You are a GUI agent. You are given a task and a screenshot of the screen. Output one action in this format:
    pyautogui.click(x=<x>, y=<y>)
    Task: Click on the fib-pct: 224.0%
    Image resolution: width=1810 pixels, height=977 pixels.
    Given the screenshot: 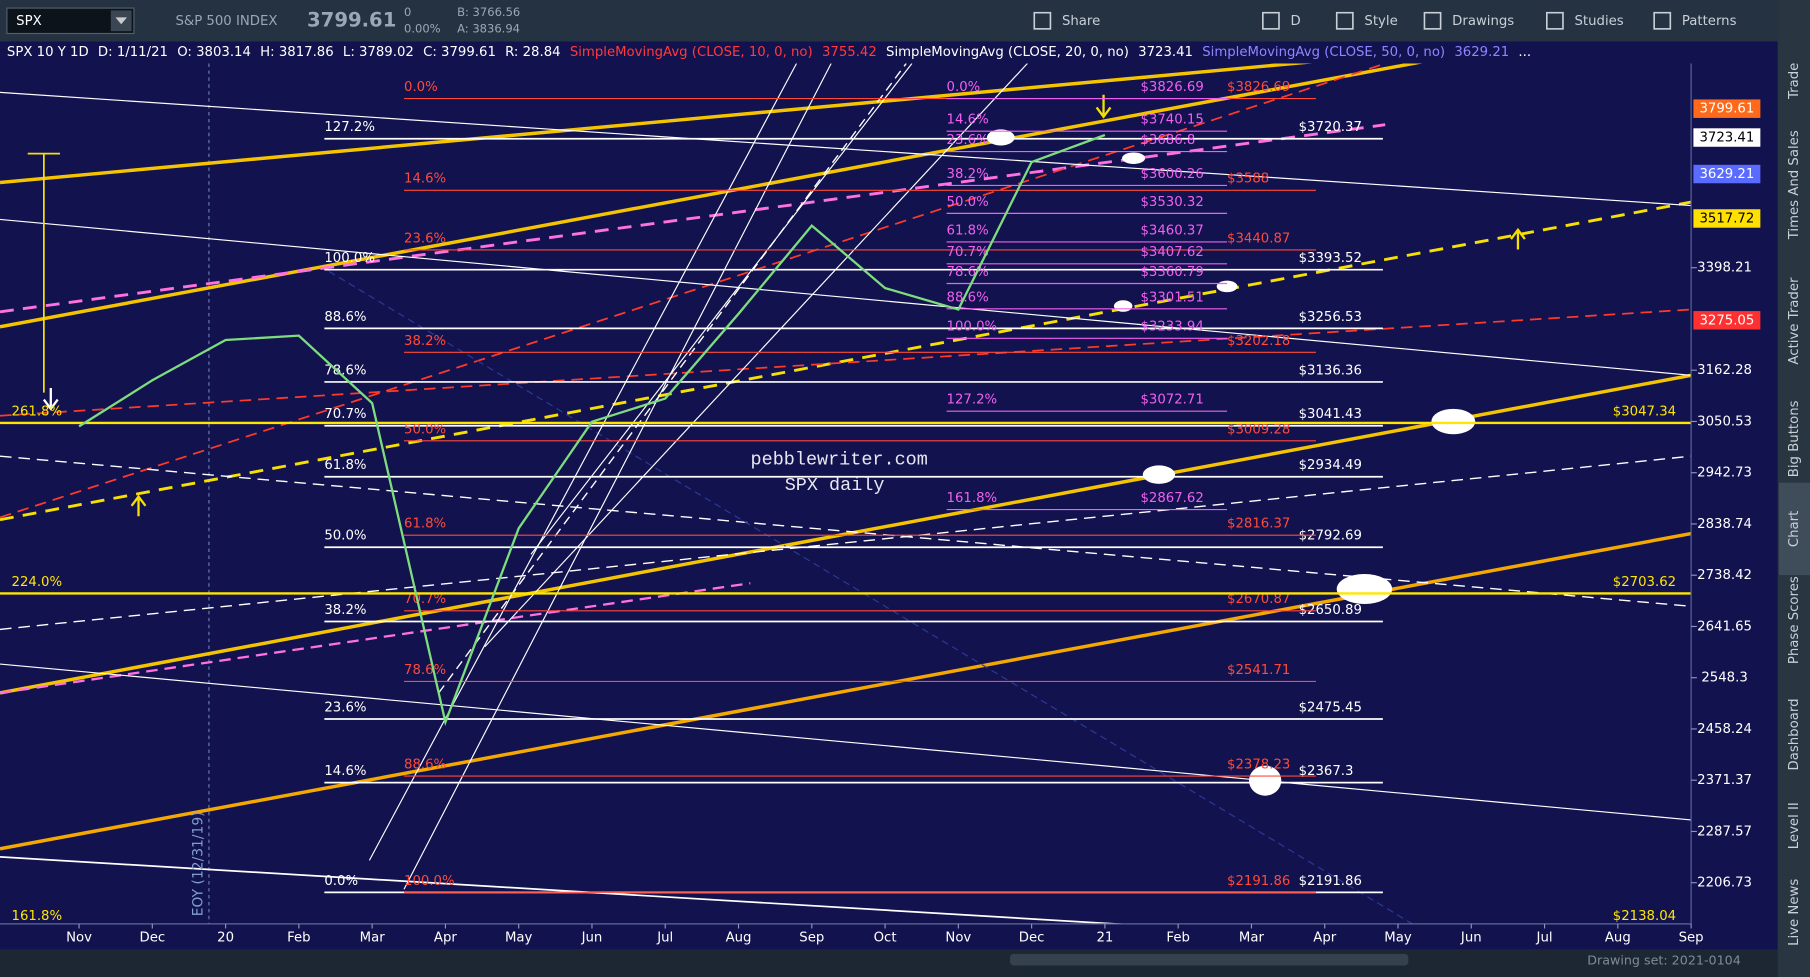 What is the action you would take?
    pyautogui.click(x=37, y=582)
    